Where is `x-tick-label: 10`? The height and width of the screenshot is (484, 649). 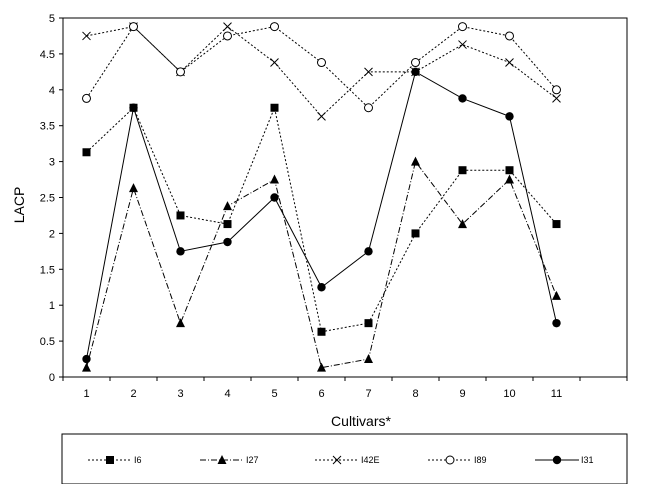
x-tick-label: 10 is located at coordinates (509, 394).